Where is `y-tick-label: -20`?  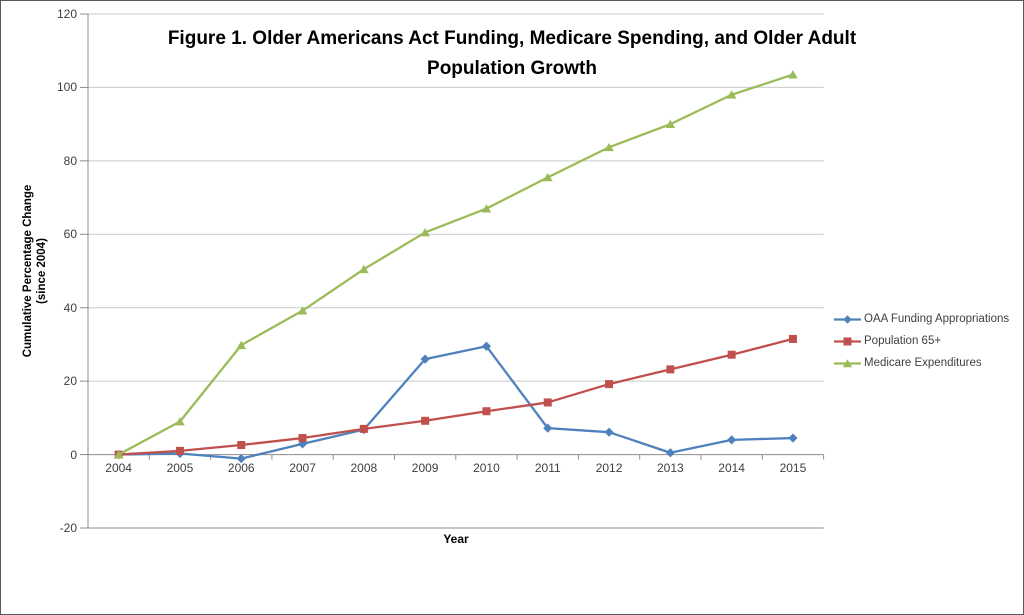 y-tick-label: -20 is located at coordinates (68, 528).